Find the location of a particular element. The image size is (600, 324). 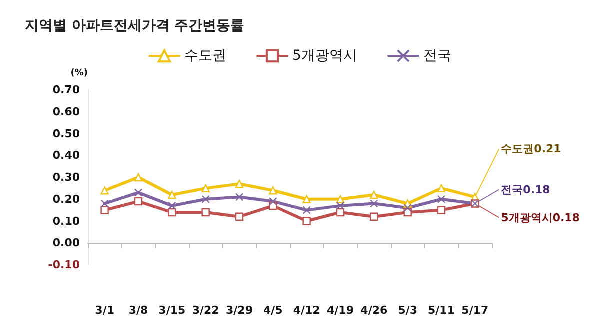

y-tick-label: 0.30 is located at coordinates (66, 177).